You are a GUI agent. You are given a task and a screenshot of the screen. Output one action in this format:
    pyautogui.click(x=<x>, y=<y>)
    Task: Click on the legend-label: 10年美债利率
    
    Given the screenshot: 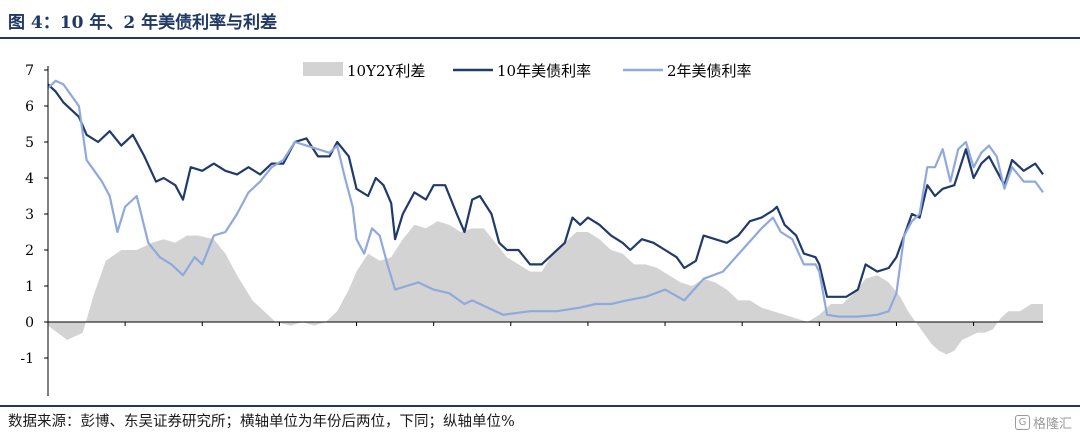 What is the action you would take?
    pyautogui.click(x=544, y=71)
    